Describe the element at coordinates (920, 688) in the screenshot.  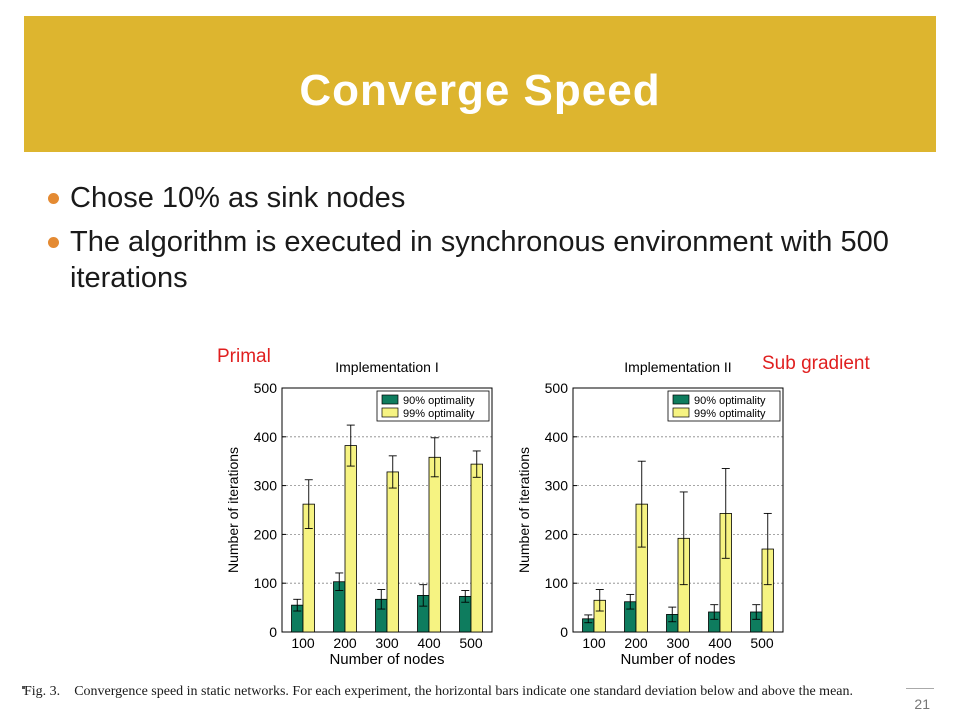
I see `page-number-rule` at that location.